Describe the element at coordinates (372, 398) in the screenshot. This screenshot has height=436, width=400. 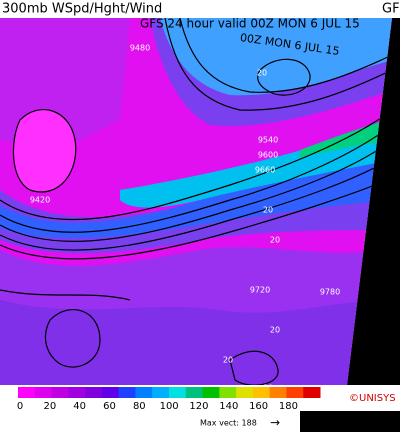
I see `brand: ©UNISYS` at that location.